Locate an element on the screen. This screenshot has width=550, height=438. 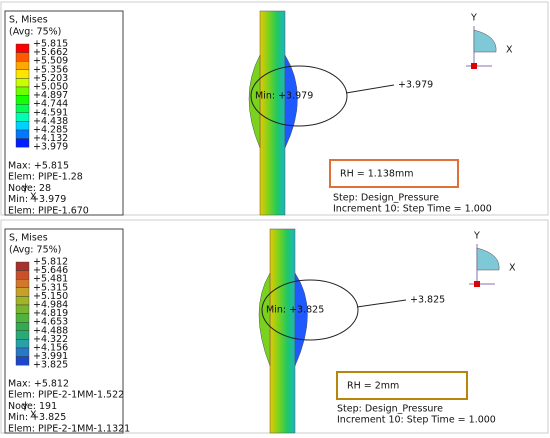
legend-value: +4.322 is located at coordinates (50, 339).